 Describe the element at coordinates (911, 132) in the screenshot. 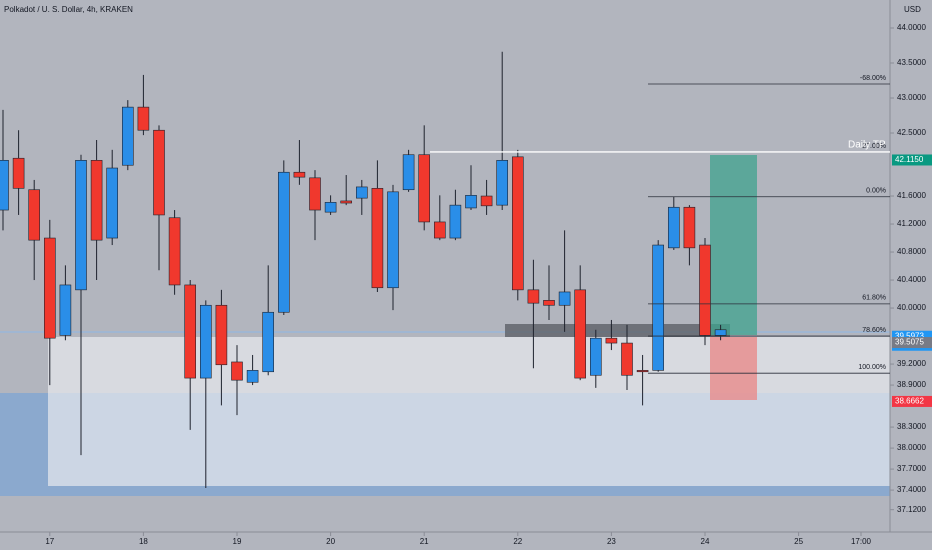

I see `y-tick-label: 42.5000` at that location.